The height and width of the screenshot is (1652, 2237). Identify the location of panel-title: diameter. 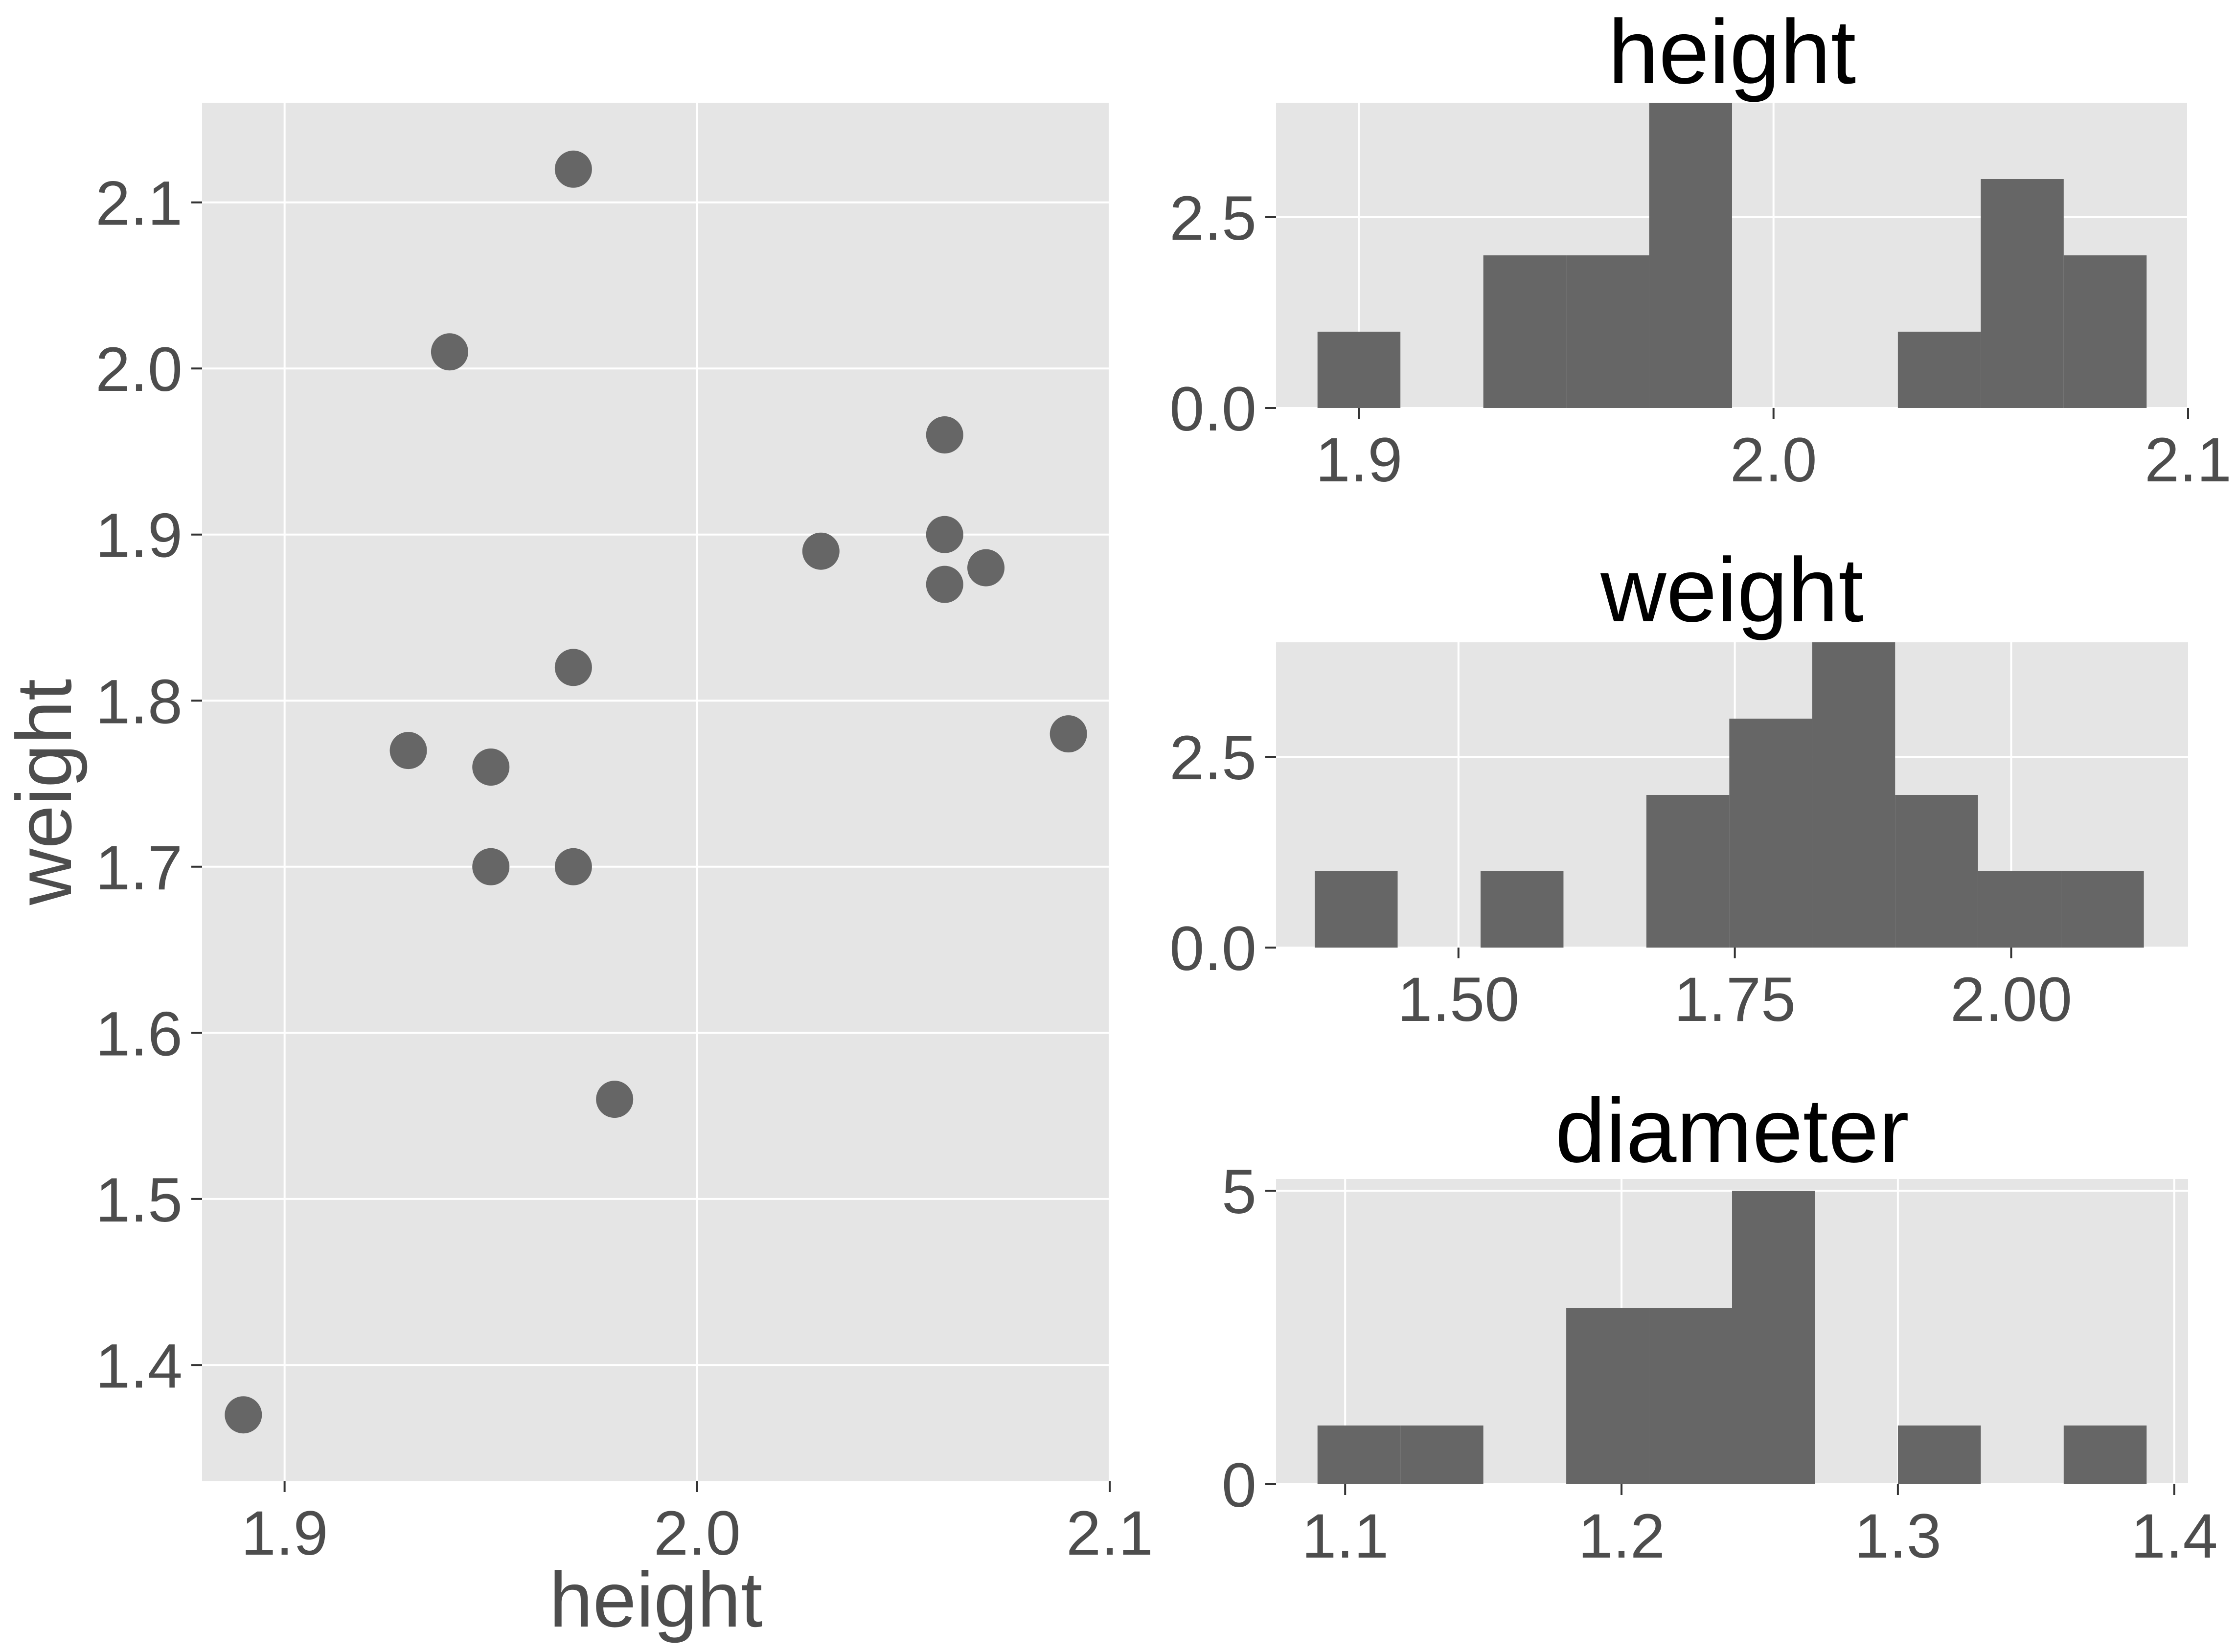
(1732, 1130).